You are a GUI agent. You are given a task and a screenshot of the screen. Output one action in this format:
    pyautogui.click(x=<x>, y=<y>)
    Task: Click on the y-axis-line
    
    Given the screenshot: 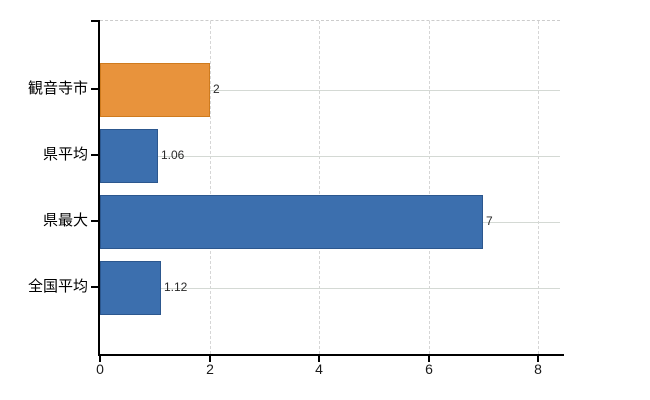 What is the action you would take?
    pyautogui.click(x=99, y=188)
    